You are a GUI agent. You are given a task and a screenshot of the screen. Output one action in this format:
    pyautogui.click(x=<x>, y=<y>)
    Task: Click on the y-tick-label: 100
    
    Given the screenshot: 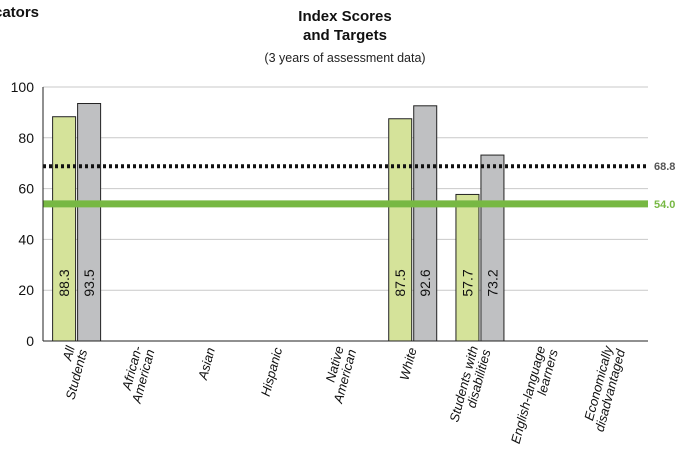 What is the action you would take?
    pyautogui.click(x=23, y=87)
    